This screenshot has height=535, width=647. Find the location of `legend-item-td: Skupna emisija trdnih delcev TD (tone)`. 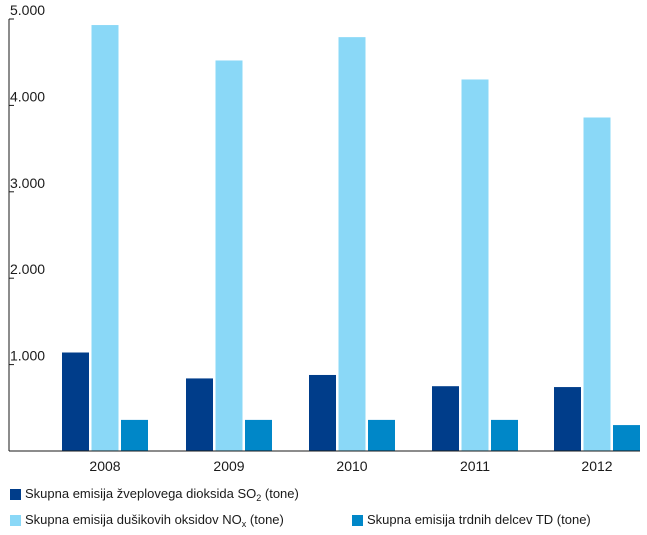

legend-item-td: Skupna emisija trdnih delcev TD (tone) is located at coordinates (471, 520).